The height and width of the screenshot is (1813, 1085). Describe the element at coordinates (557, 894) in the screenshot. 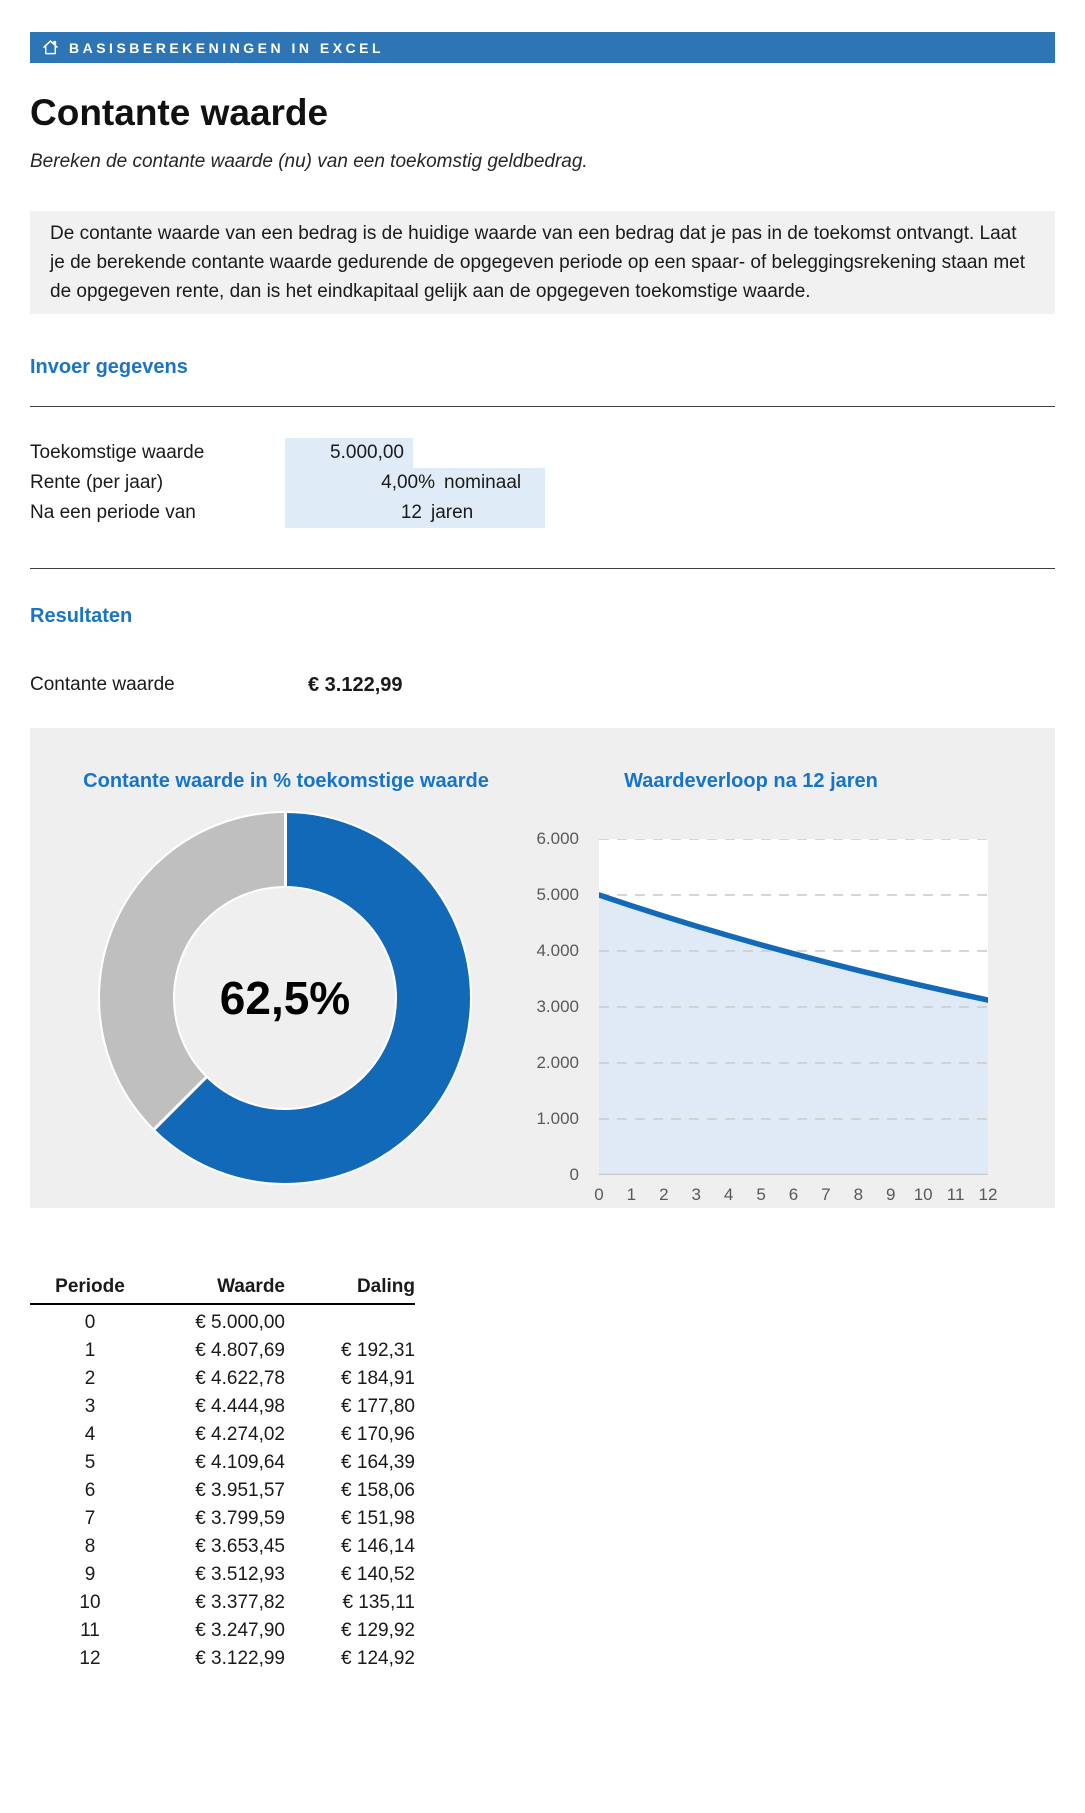

I see `y-axis-label: 5.000` at that location.